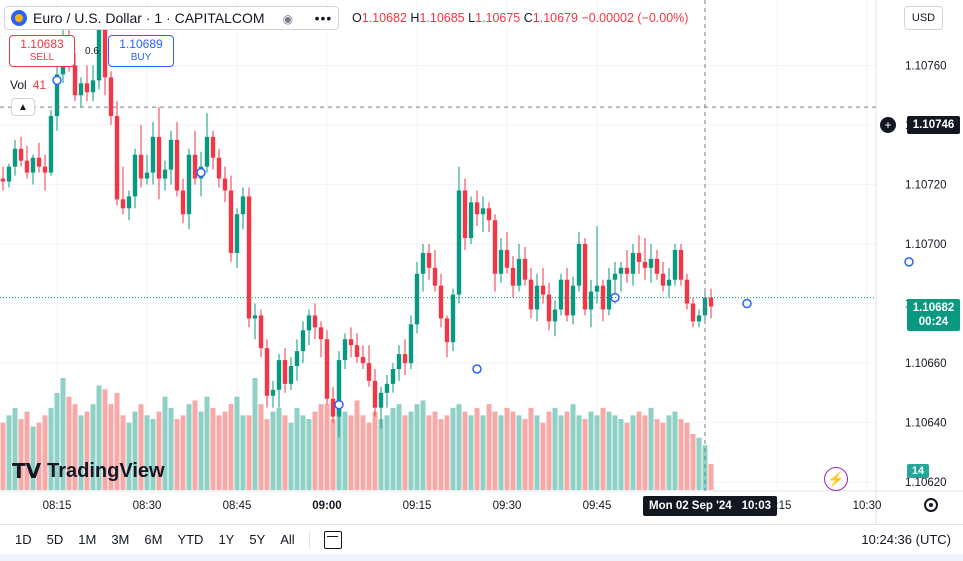  What do you see at coordinates (190, 539) in the screenshot?
I see `range-ytd: YTD` at bounding box center [190, 539].